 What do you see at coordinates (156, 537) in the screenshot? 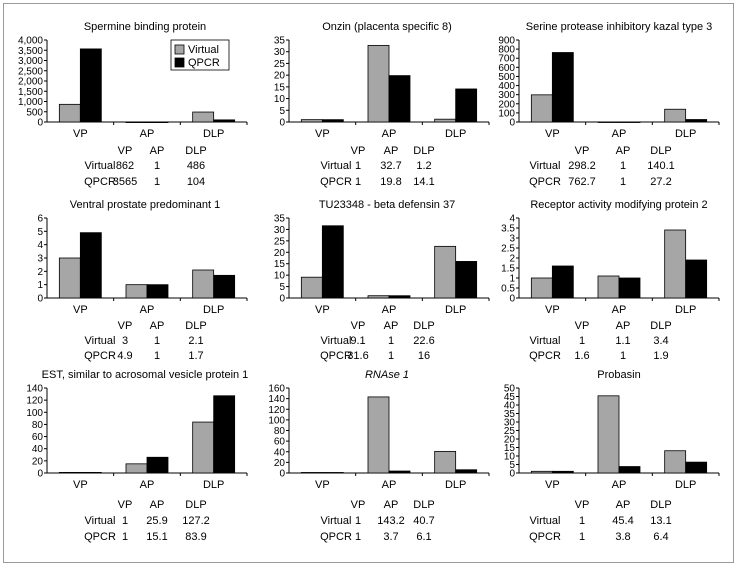
I see `table-cell: 15.1` at bounding box center [156, 537].